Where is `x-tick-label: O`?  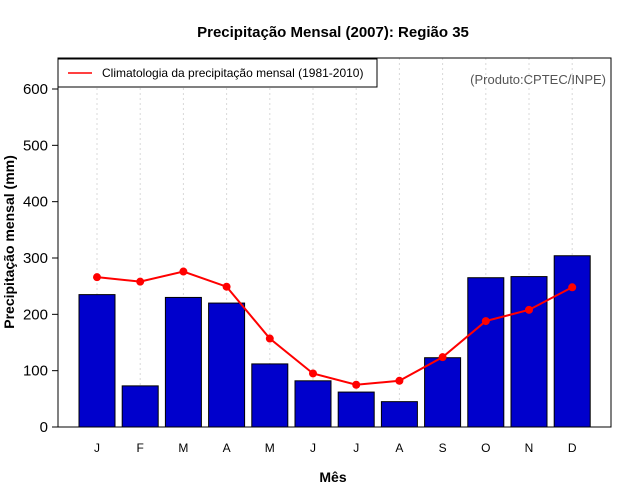 x-tick-label: O is located at coordinates (485, 448).